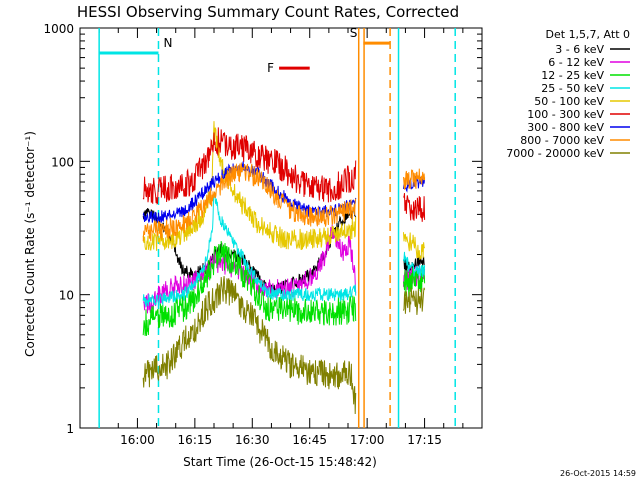 The image size is (640, 480). I want to click on flag-label: N, so click(167, 43).